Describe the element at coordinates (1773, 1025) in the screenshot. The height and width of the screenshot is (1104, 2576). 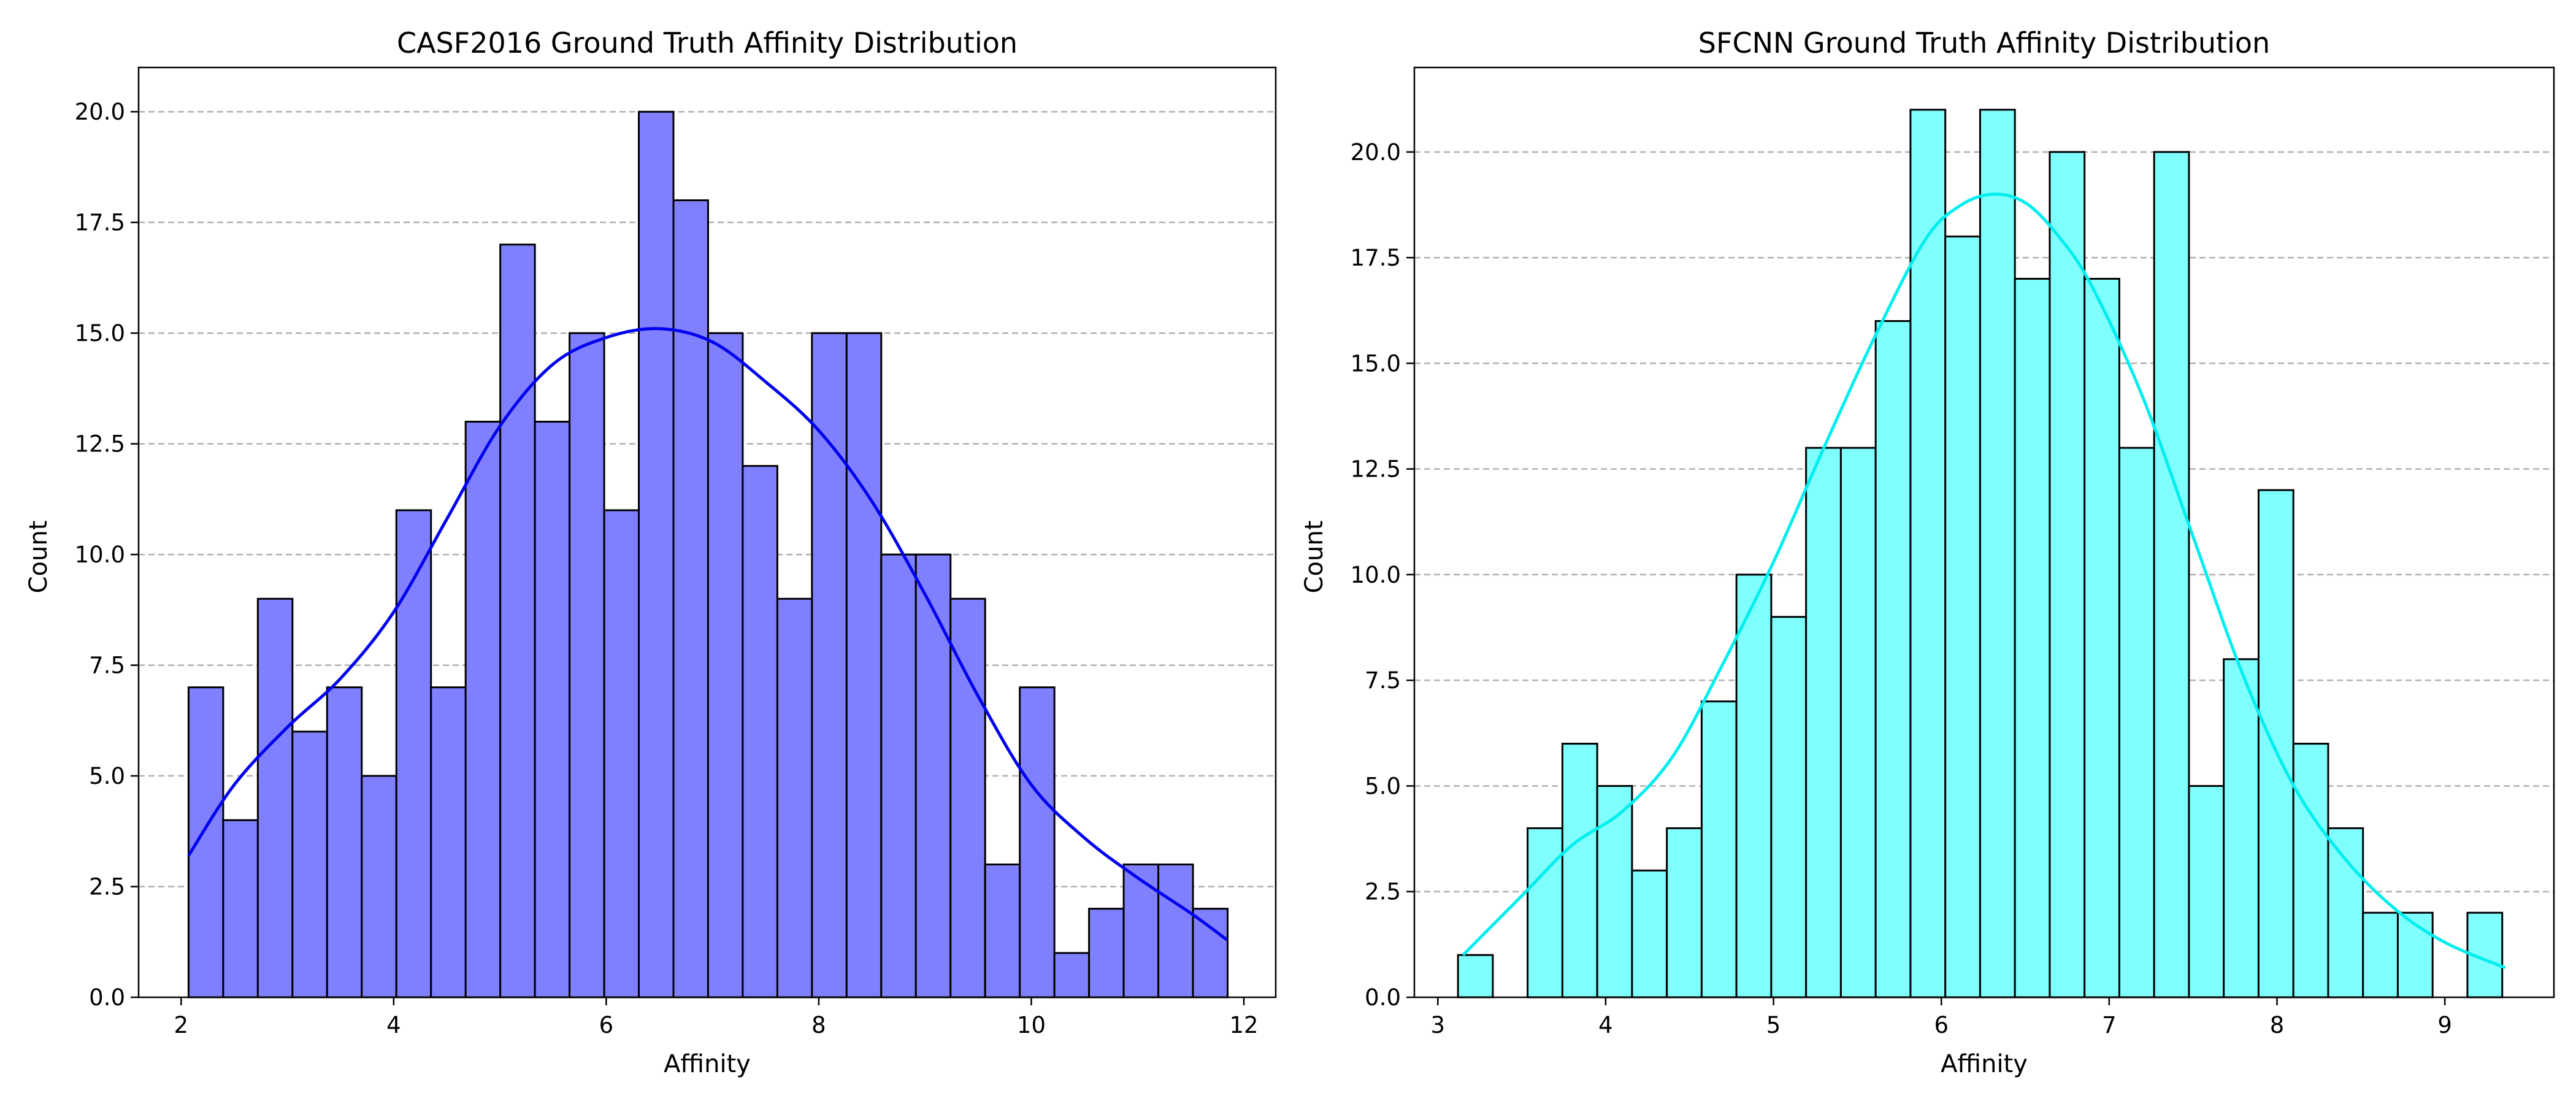
I see `x-tick-label: 5` at that location.